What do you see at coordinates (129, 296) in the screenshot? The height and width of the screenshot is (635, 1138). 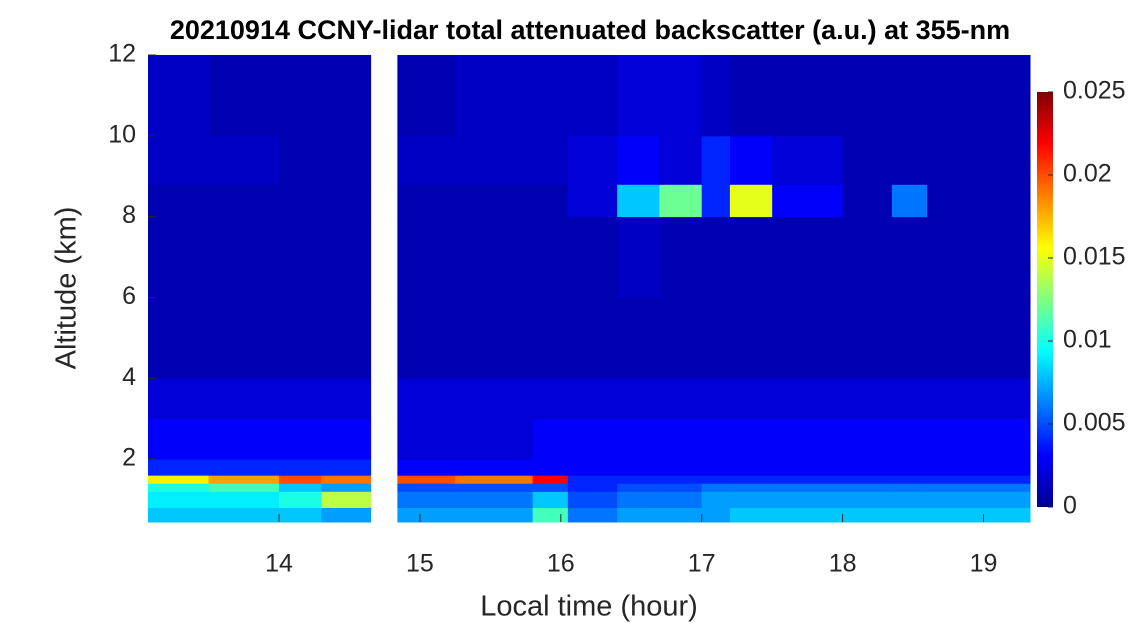 I see `y-tick-label: 6` at bounding box center [129, 296].